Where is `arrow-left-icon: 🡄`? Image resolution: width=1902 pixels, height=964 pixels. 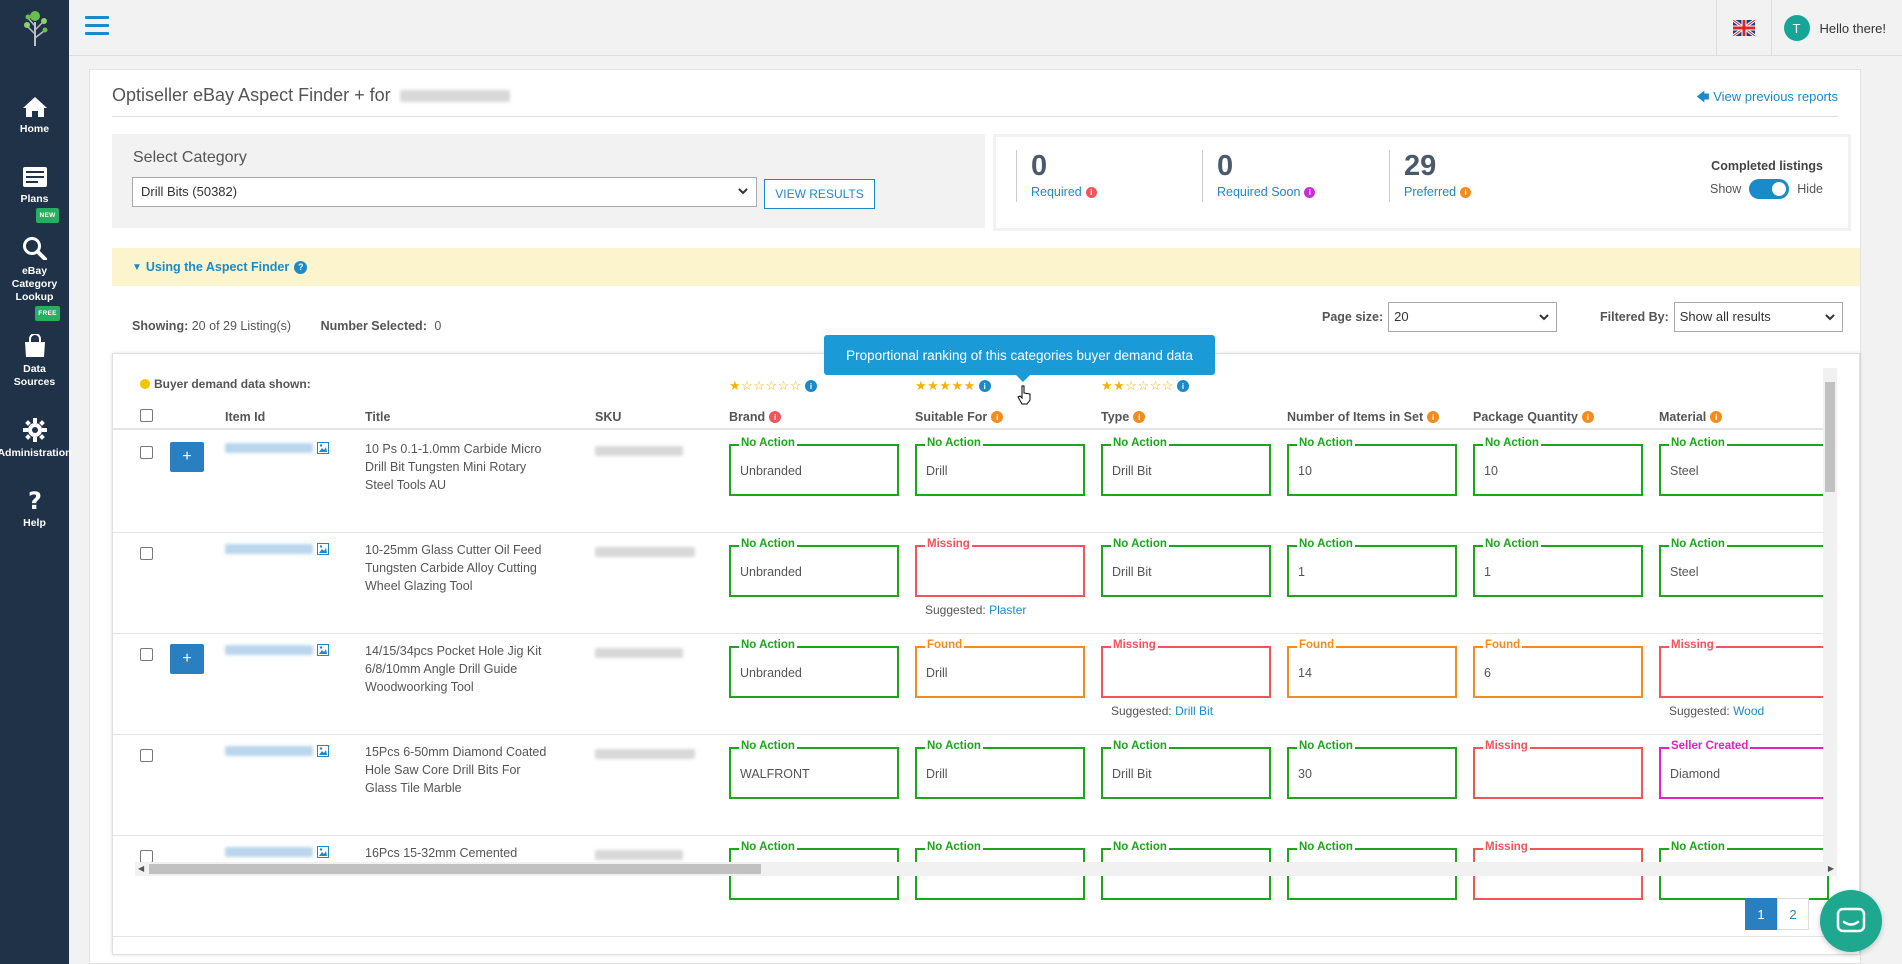
arrow-left-icon: 🡄 is located at coordinates (1703, 96).